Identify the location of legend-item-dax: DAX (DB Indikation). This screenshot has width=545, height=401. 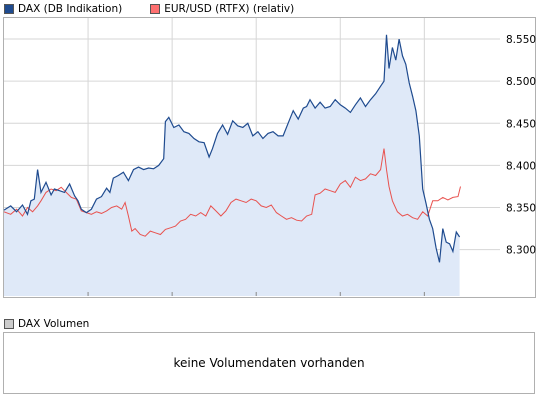
(63, 9).